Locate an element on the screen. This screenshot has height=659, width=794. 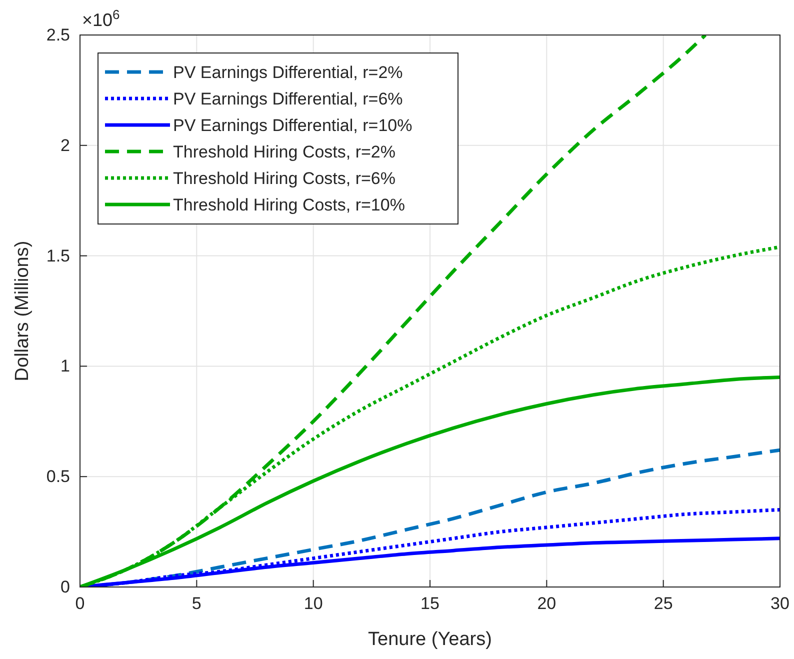
y-tick-label: 0.5 is located at coordinates (58, 476).